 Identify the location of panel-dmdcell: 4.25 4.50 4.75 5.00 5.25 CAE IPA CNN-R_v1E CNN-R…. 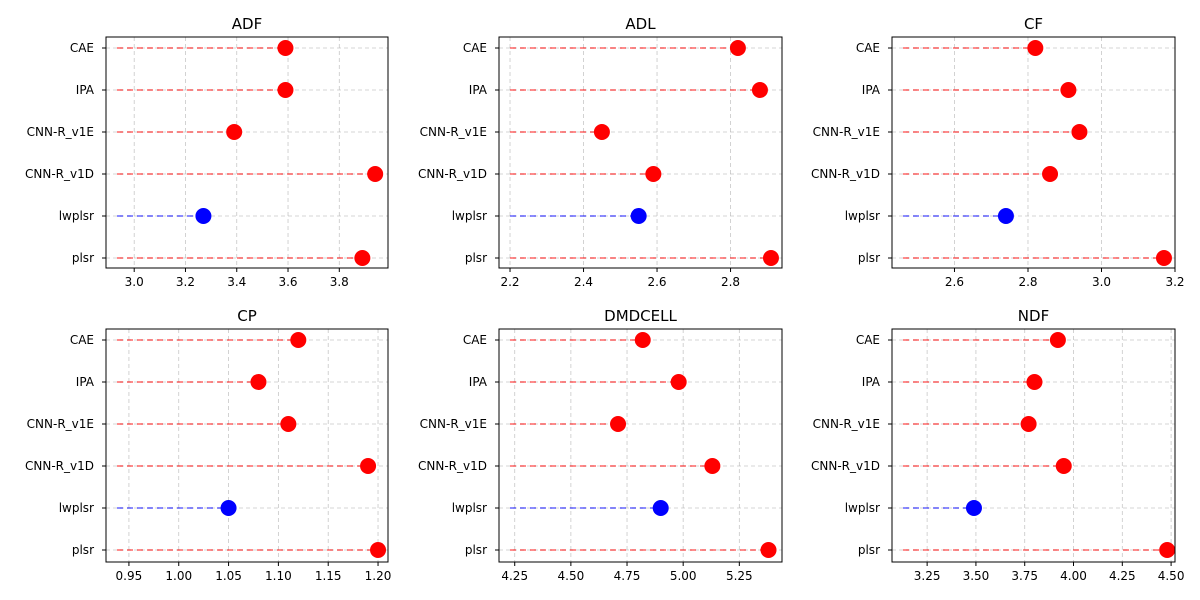
(600, 445).